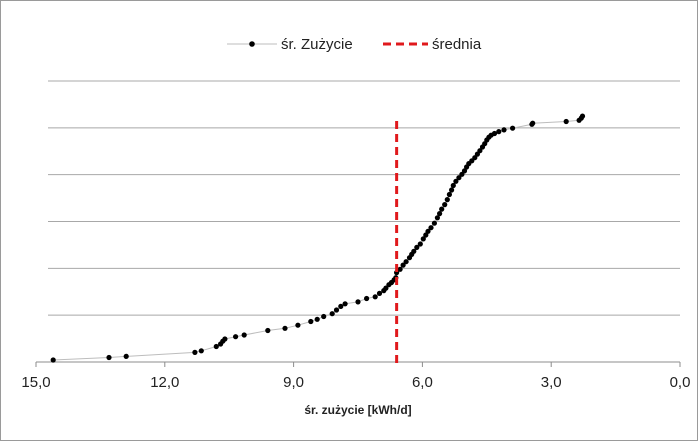  I want to click on x-tick-label-1: 12,0, so click(164, 382).